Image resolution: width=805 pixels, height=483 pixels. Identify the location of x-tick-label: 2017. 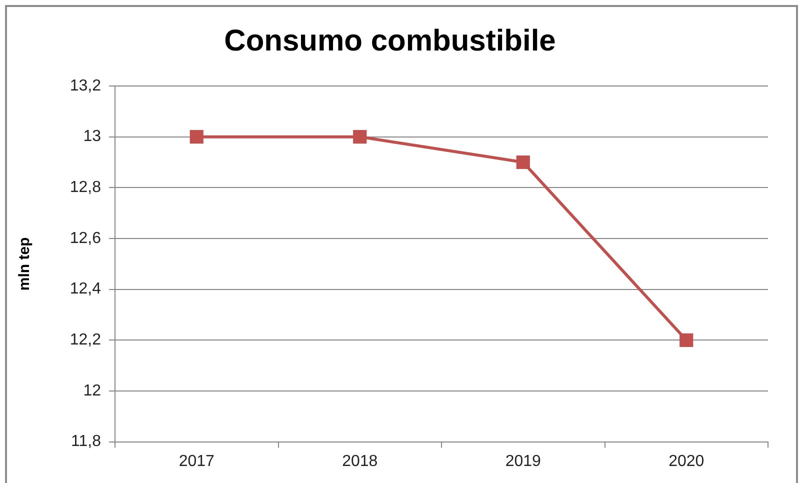
(196, 461).